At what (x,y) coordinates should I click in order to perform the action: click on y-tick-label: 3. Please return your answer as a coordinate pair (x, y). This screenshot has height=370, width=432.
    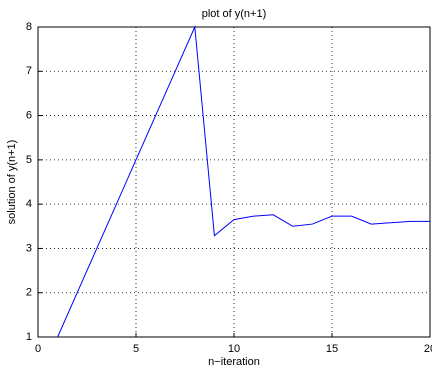
    Looking at the image, I should click on (29, 248).